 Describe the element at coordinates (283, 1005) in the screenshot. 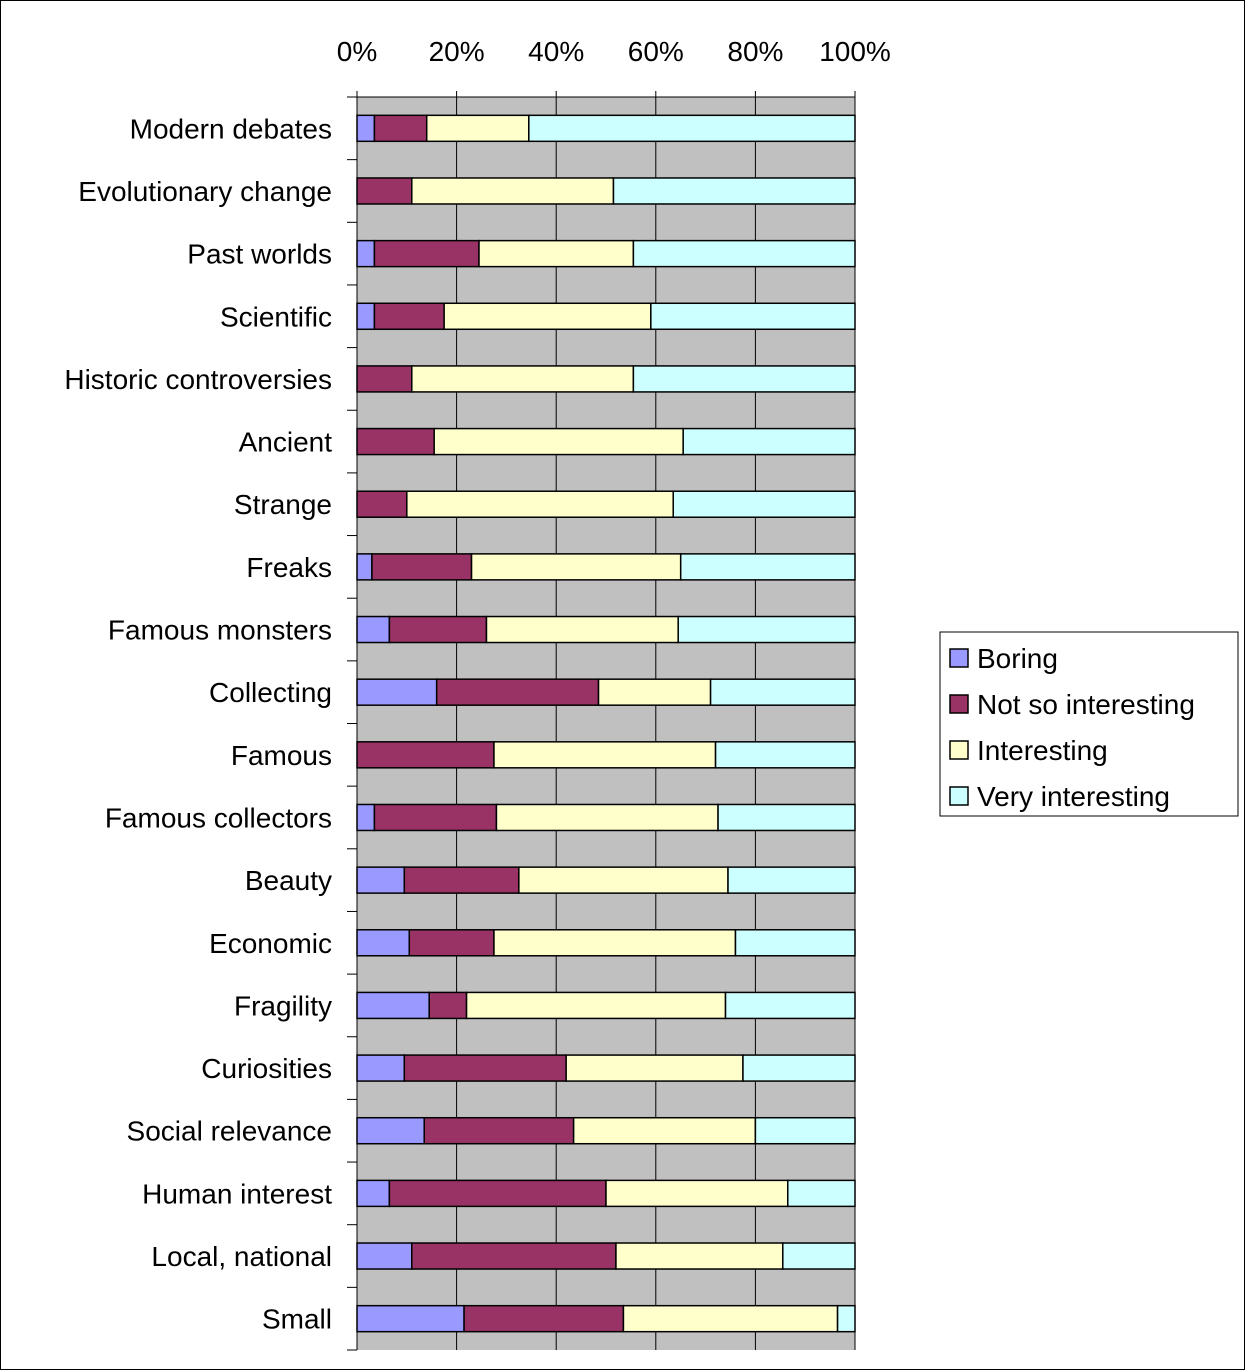

I see `category-label: Fragility` at that location.